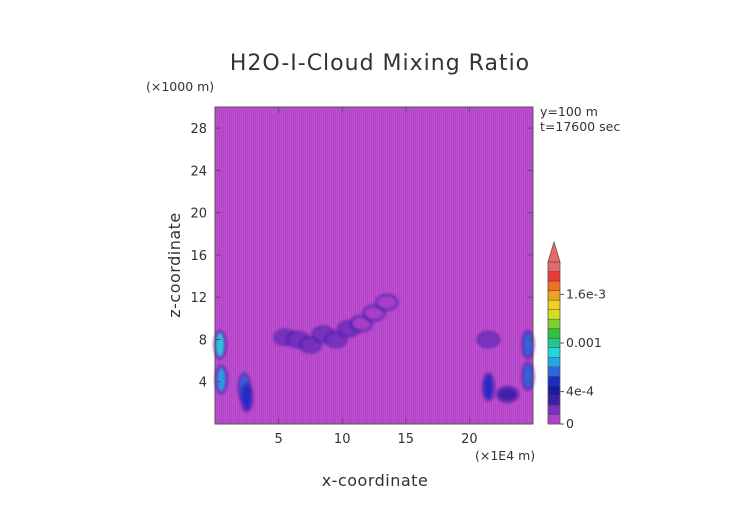 The width and height of the screenshot is (752, 532). What do you see at coordinates (203, 340) in the screenshot?
I see `y-tick-label: 8` at bounding box center [203, 340].